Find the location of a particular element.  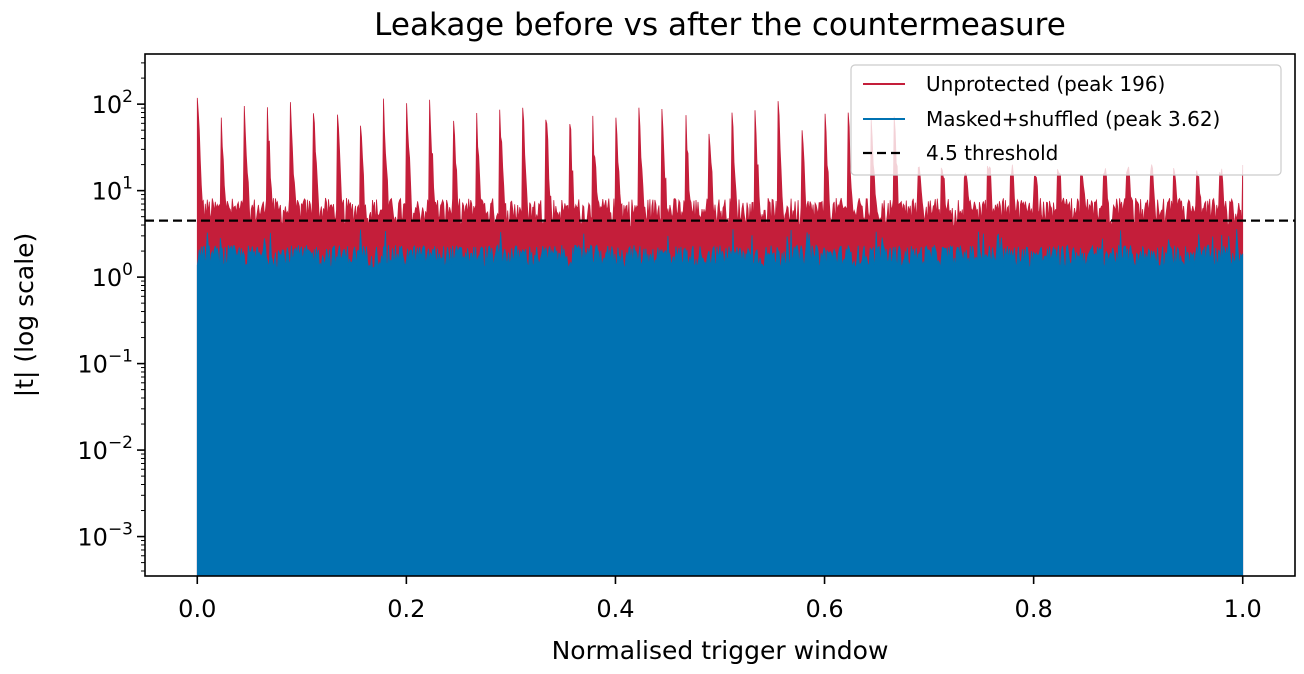

legend-label-masked: Masked+shuffled (peak 3.62) is located at coordinates (1073, 119).